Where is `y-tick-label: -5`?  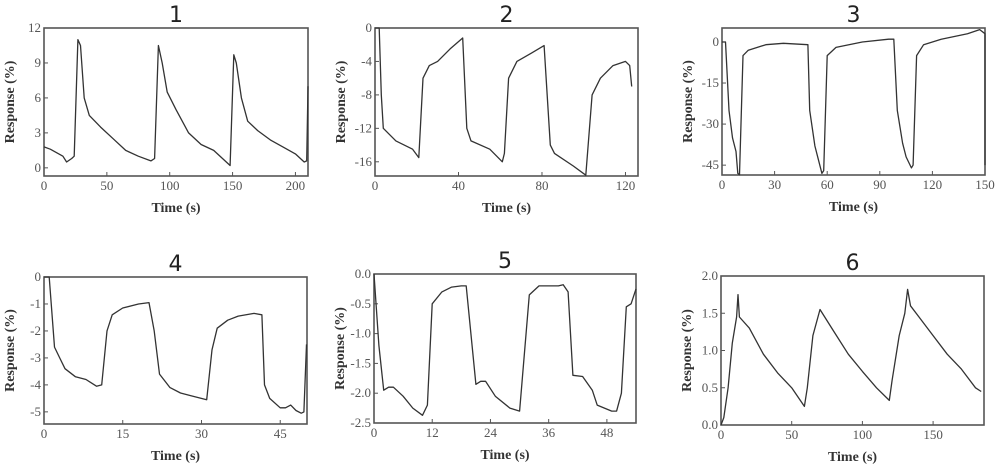
y-tick-label: -5 is located at coordinates (35, 411).